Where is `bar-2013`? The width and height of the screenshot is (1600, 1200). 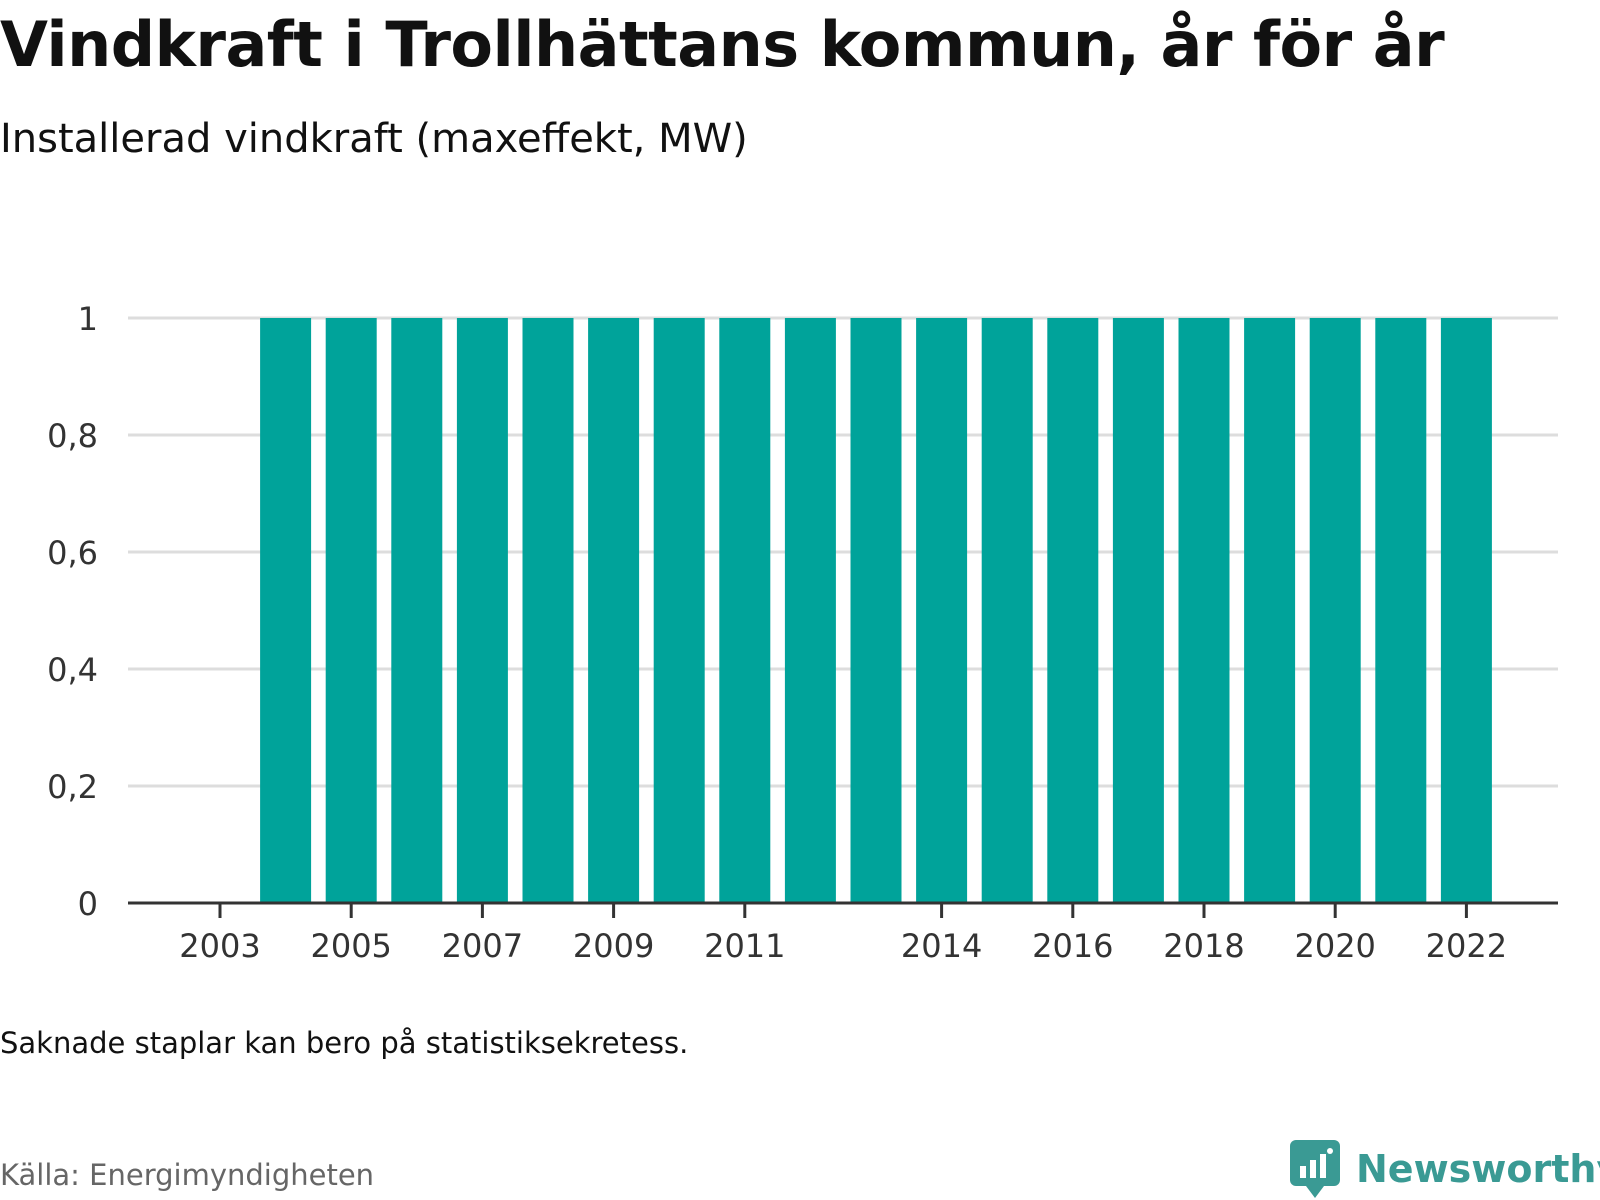 bar-2013 is located at coordinates (876, 610).